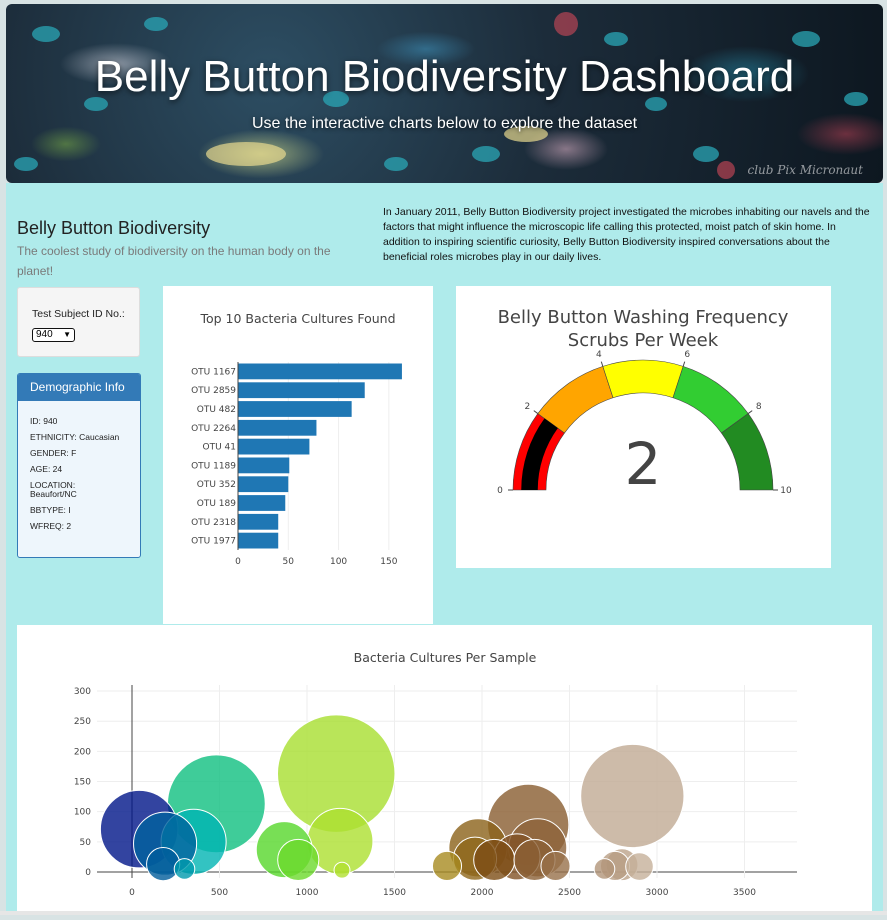  Describe the element at coordinates (44, 334) in the screenshot. I see `subject-id-value: 940` at that location.